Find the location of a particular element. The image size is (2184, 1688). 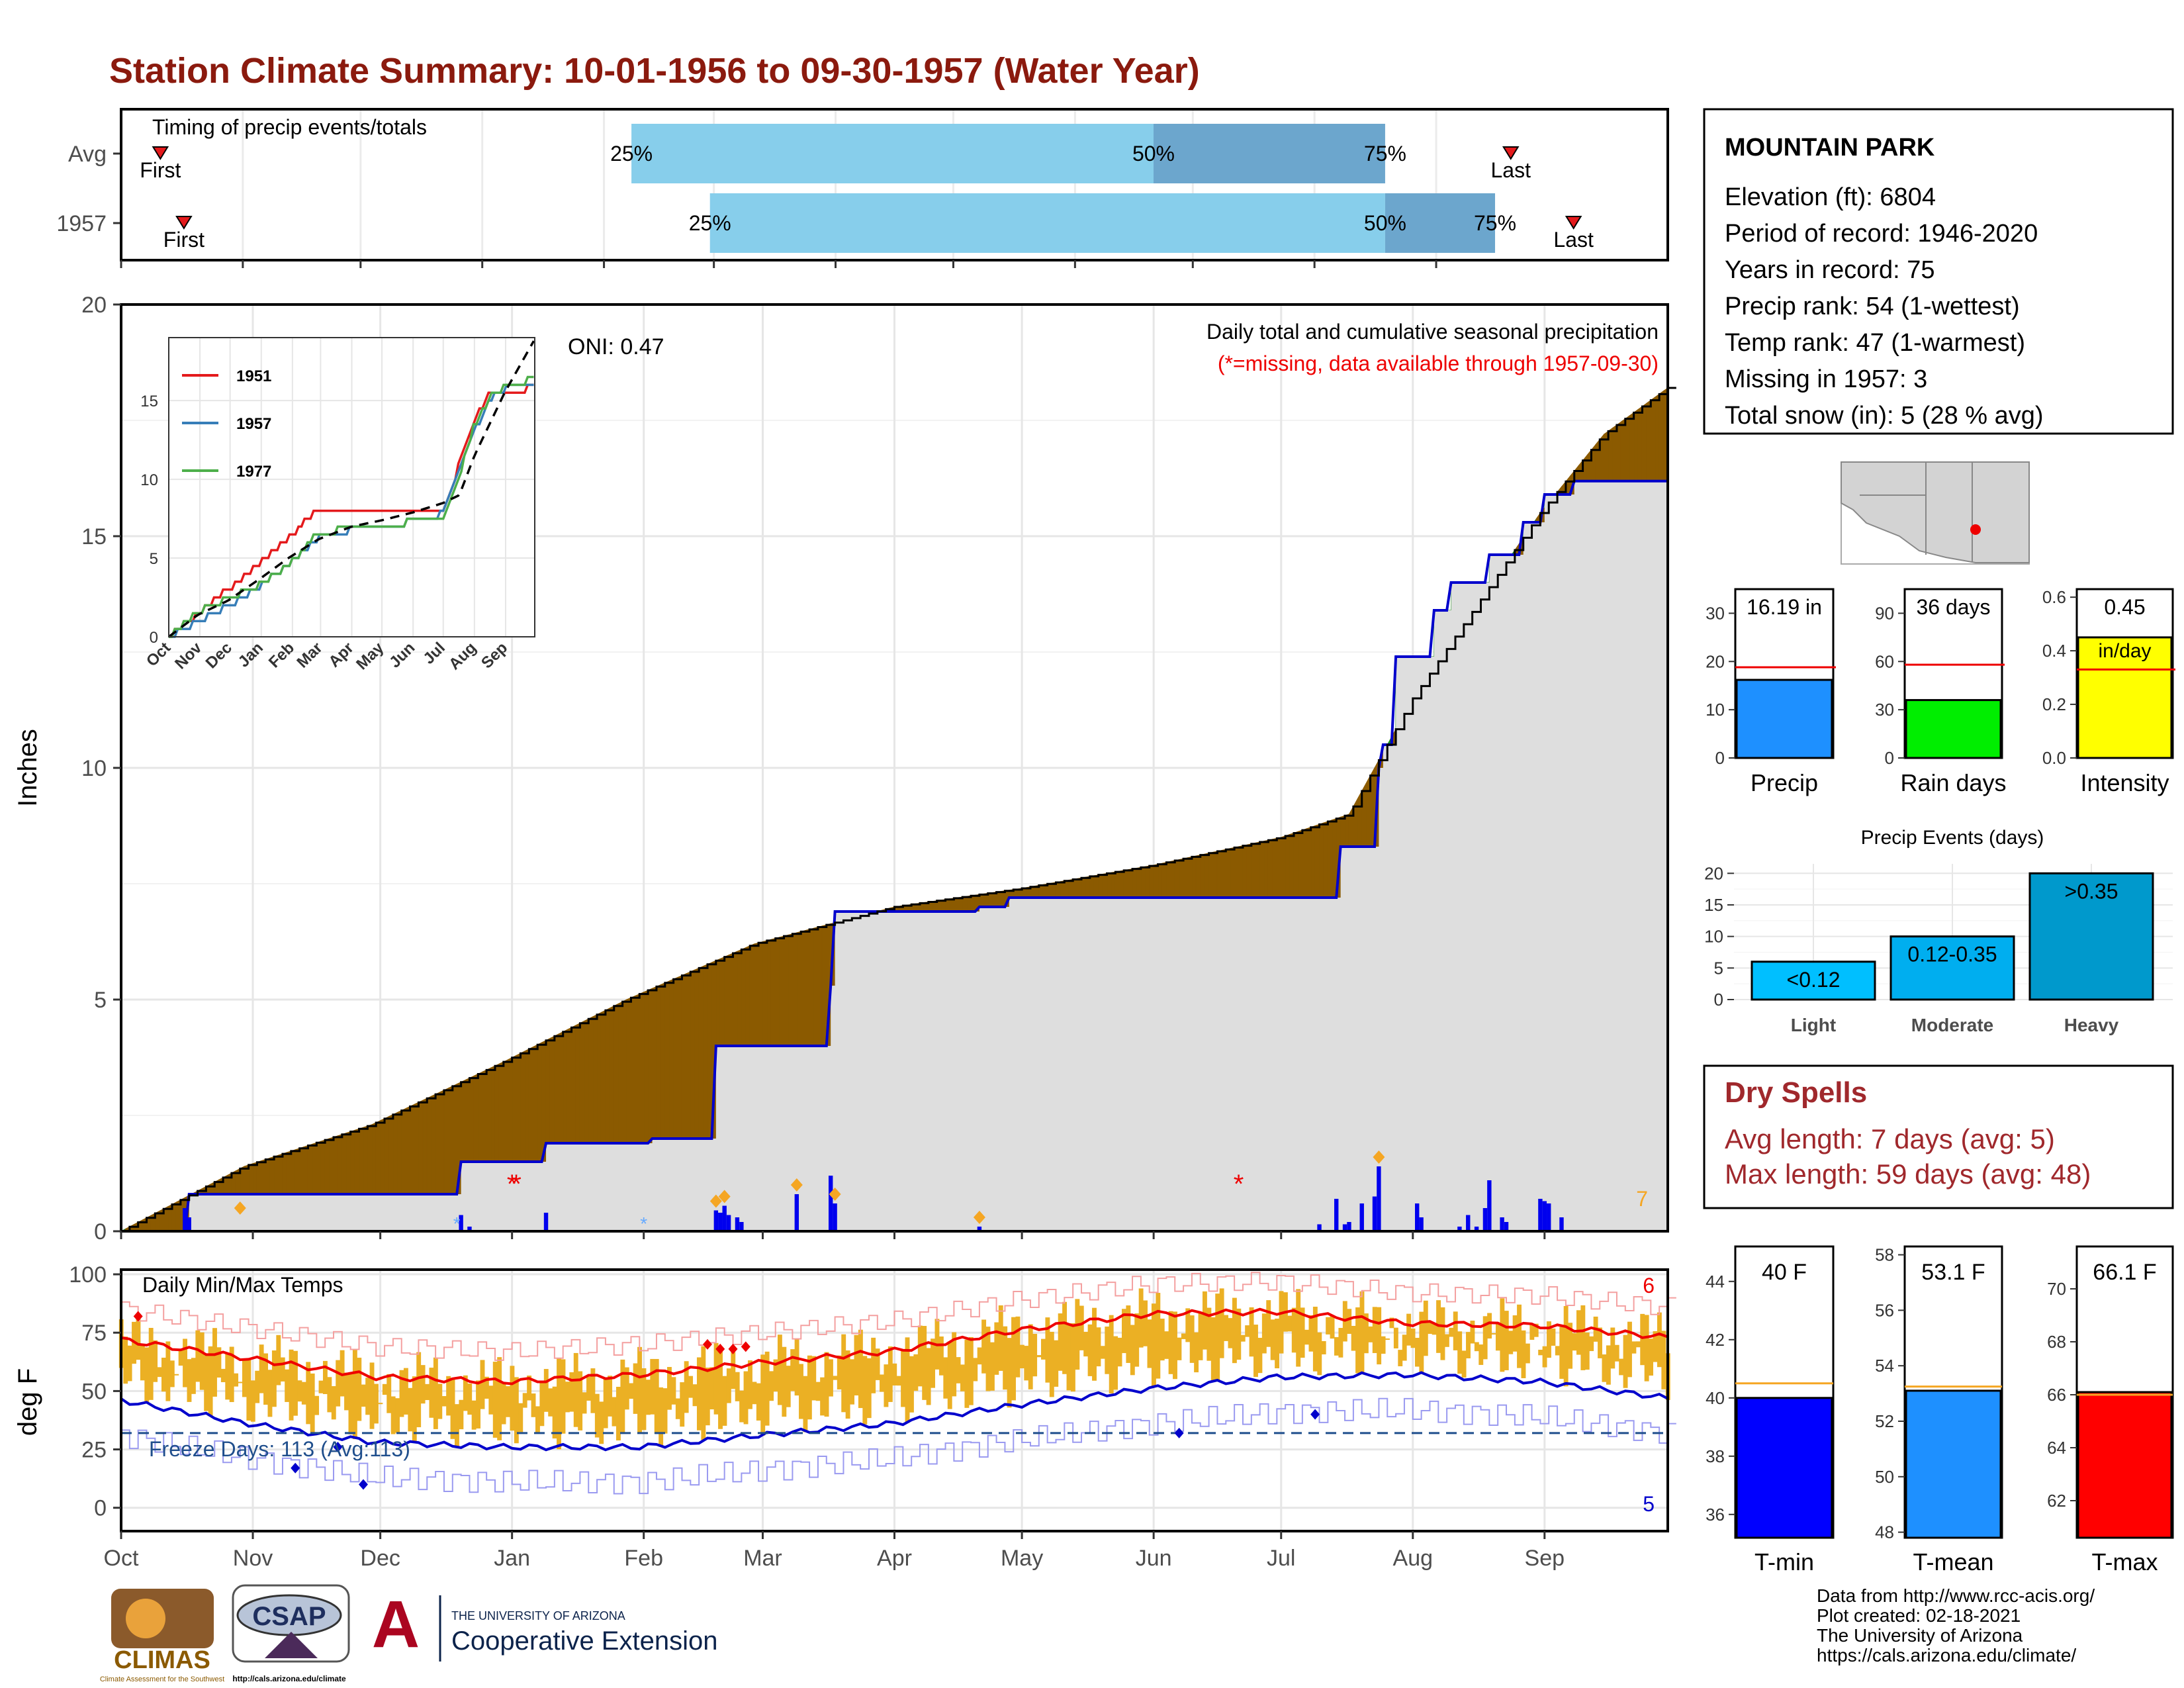

events-bar-label: >0.35 is located at coordinates (2091, 891).